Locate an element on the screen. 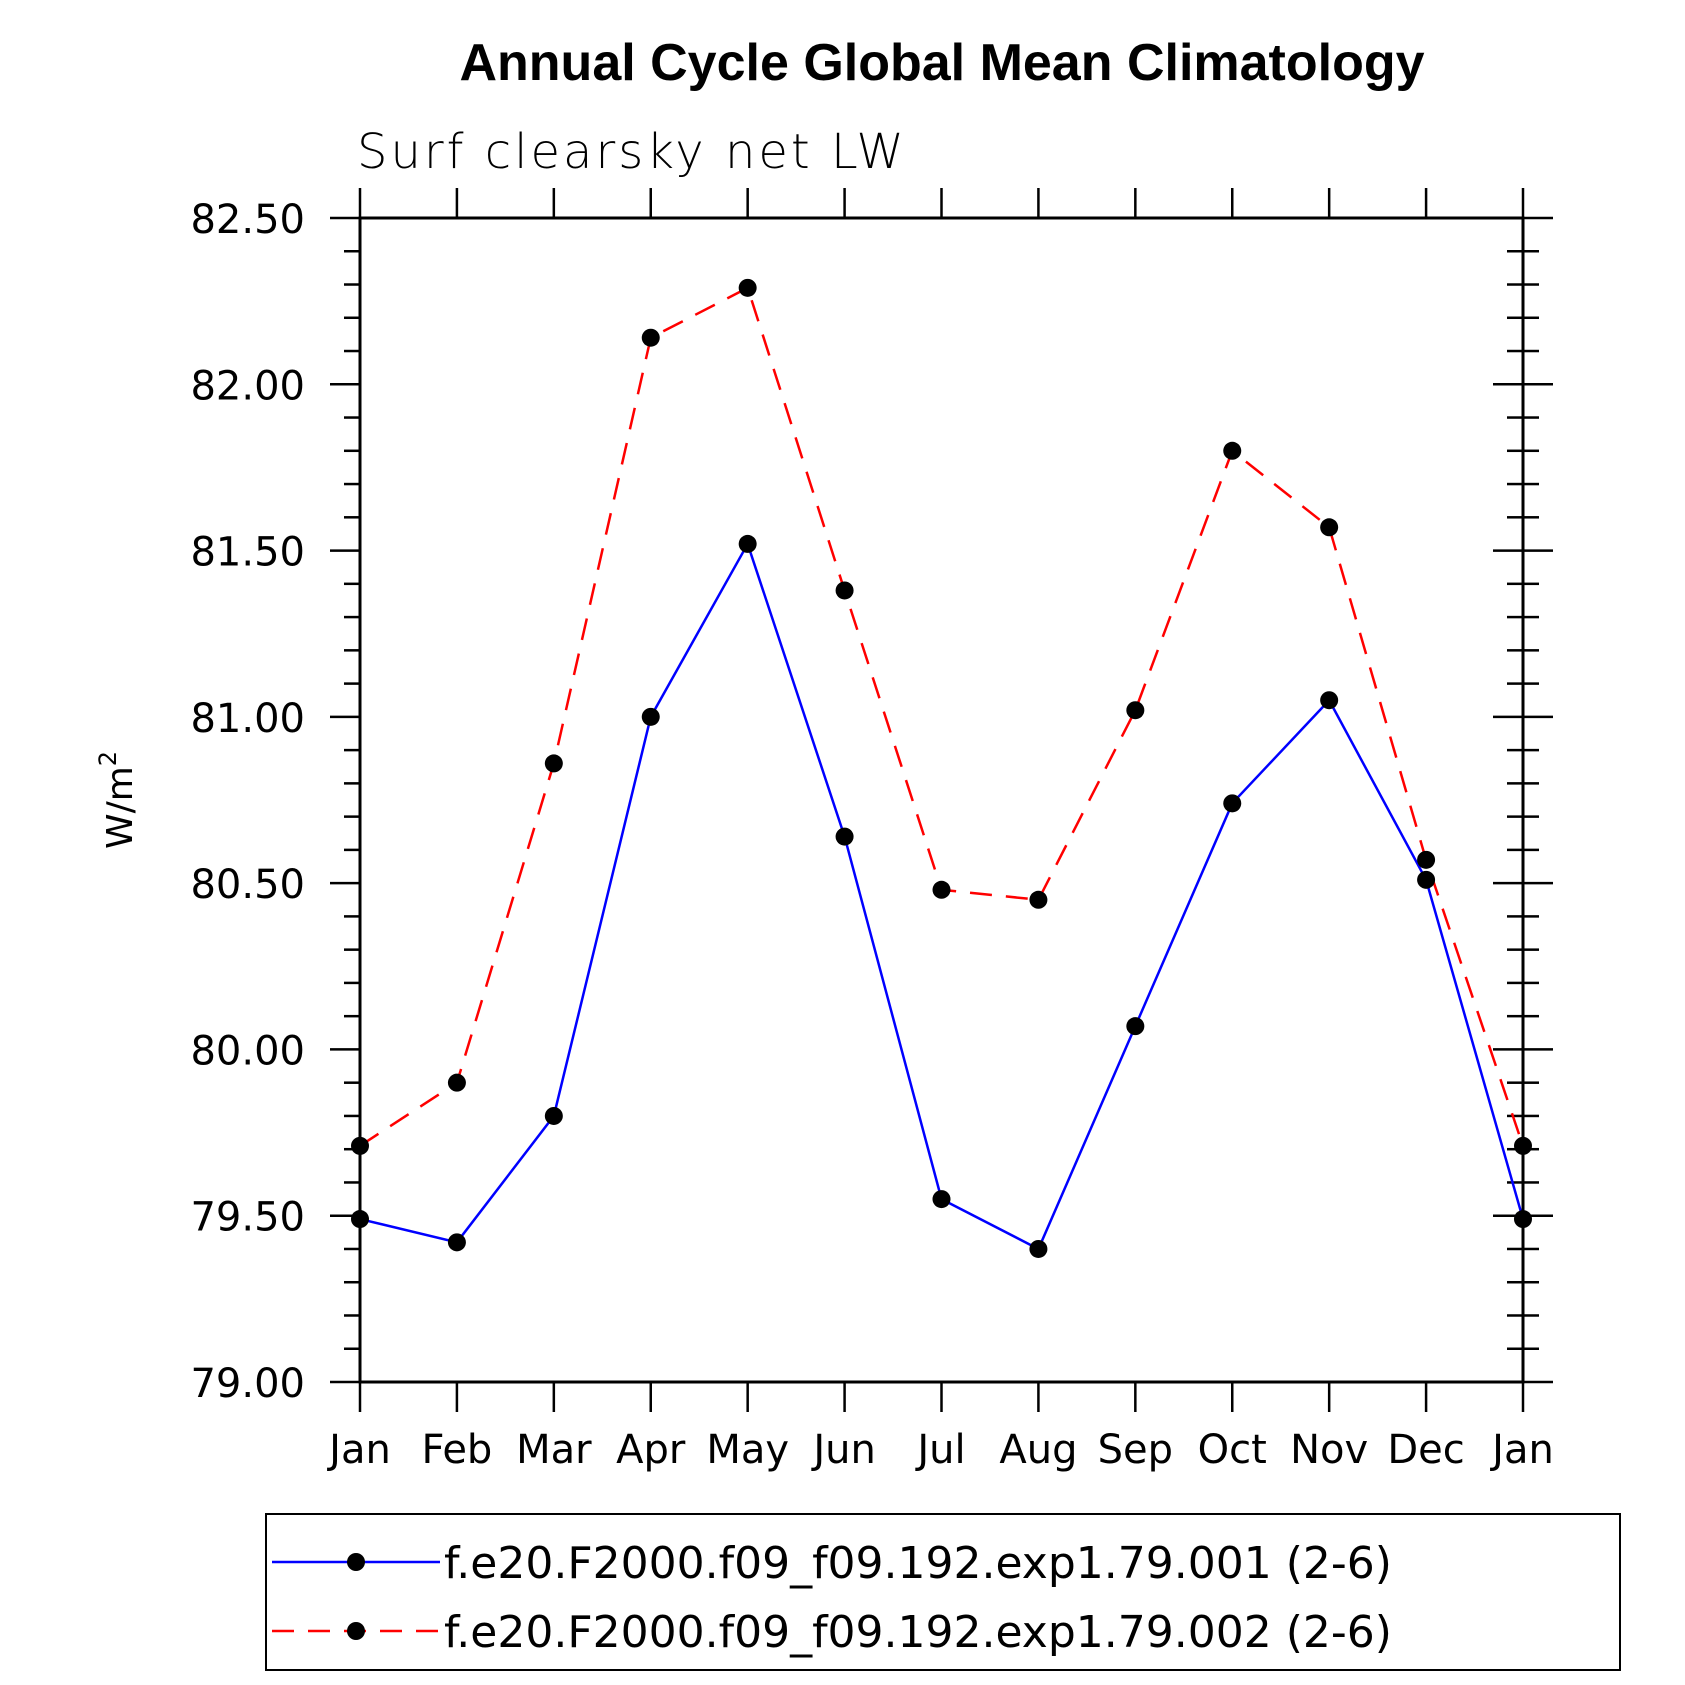 The height and width of the screenshot is (1685, 1685). y-tick-label: 81.50 is located at coordinates (247, 553).